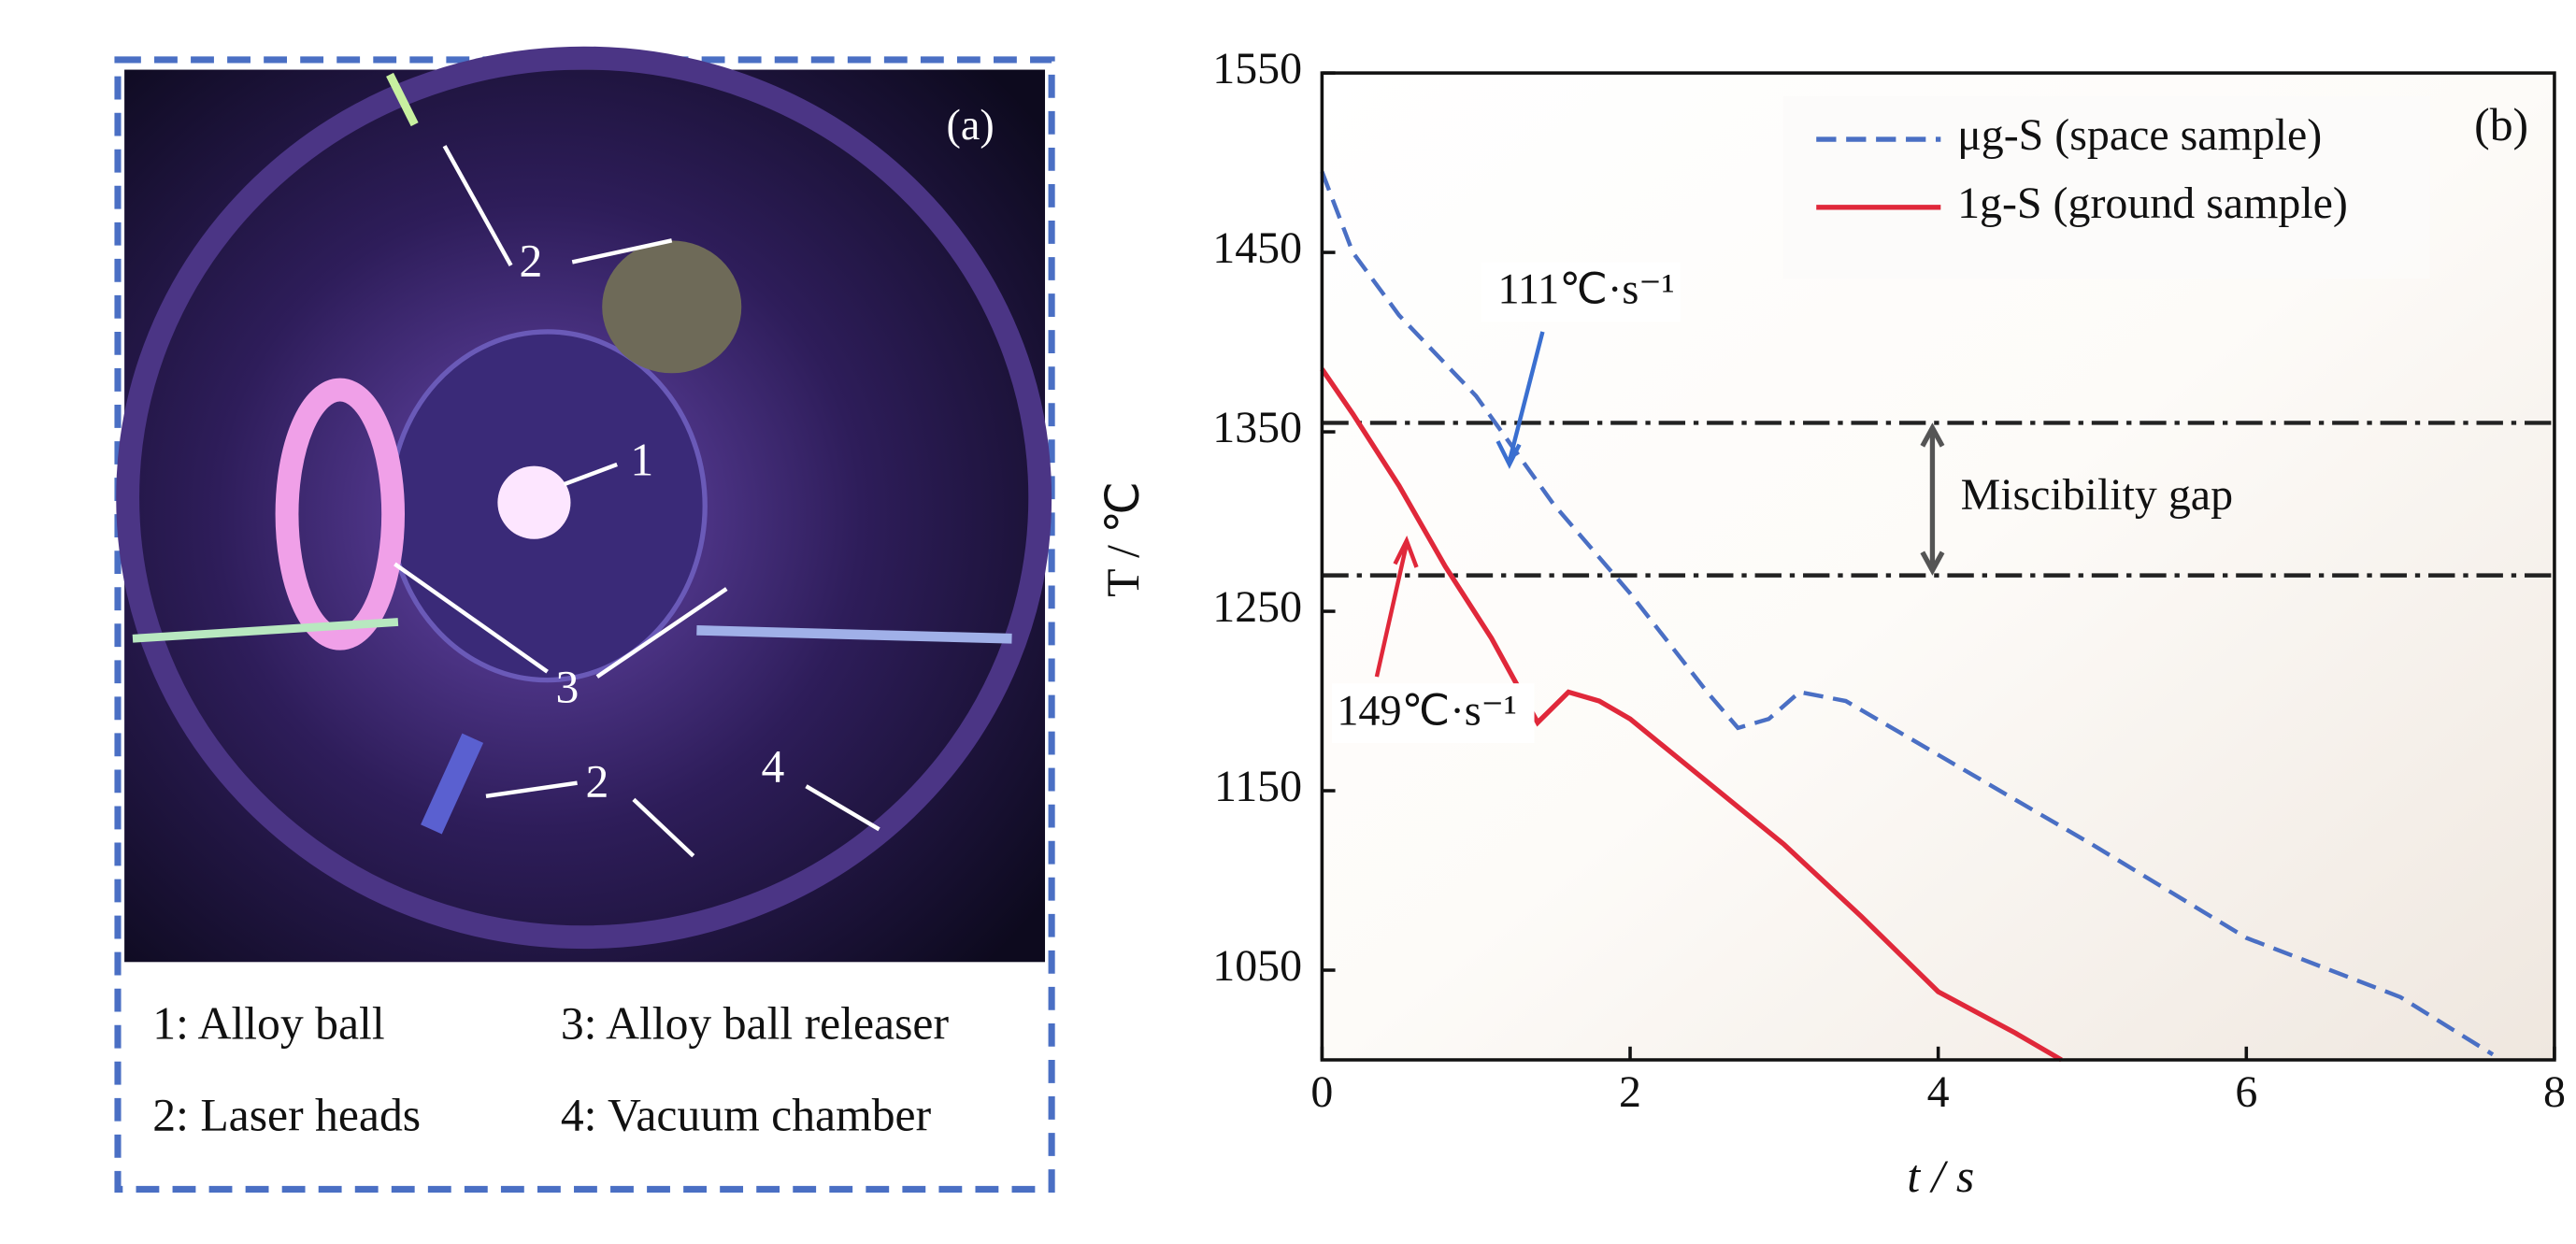 The width and height of the screenshot is (2576, 1244). I want to click on y-axis-label: T / ℃, so click(1123, 539).